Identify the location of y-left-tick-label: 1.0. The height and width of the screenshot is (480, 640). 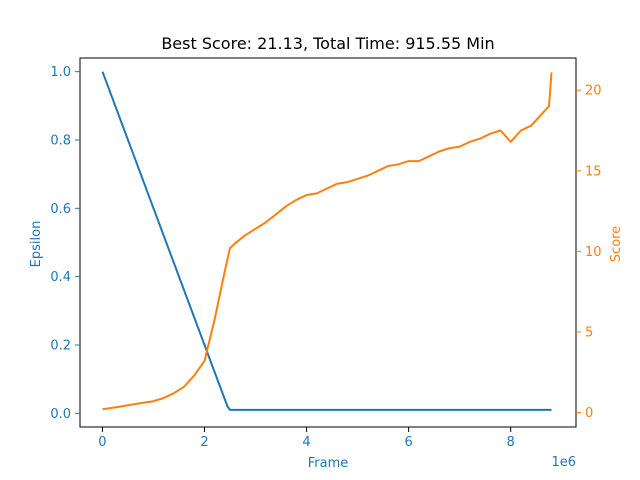
(60, 72).